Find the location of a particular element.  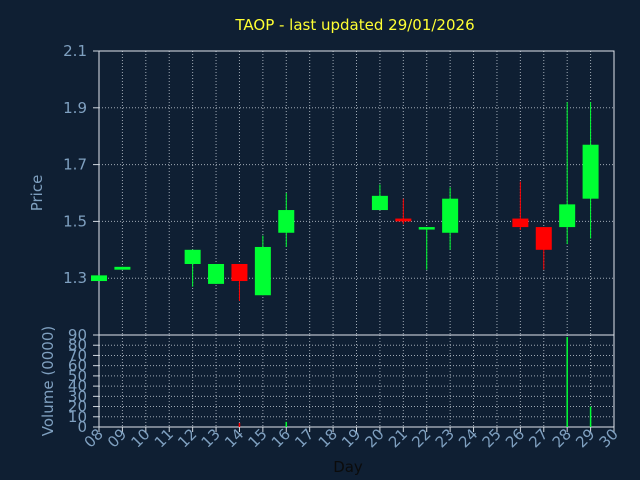

volume-tick-60: 60 is located at coordinates (77, 366).